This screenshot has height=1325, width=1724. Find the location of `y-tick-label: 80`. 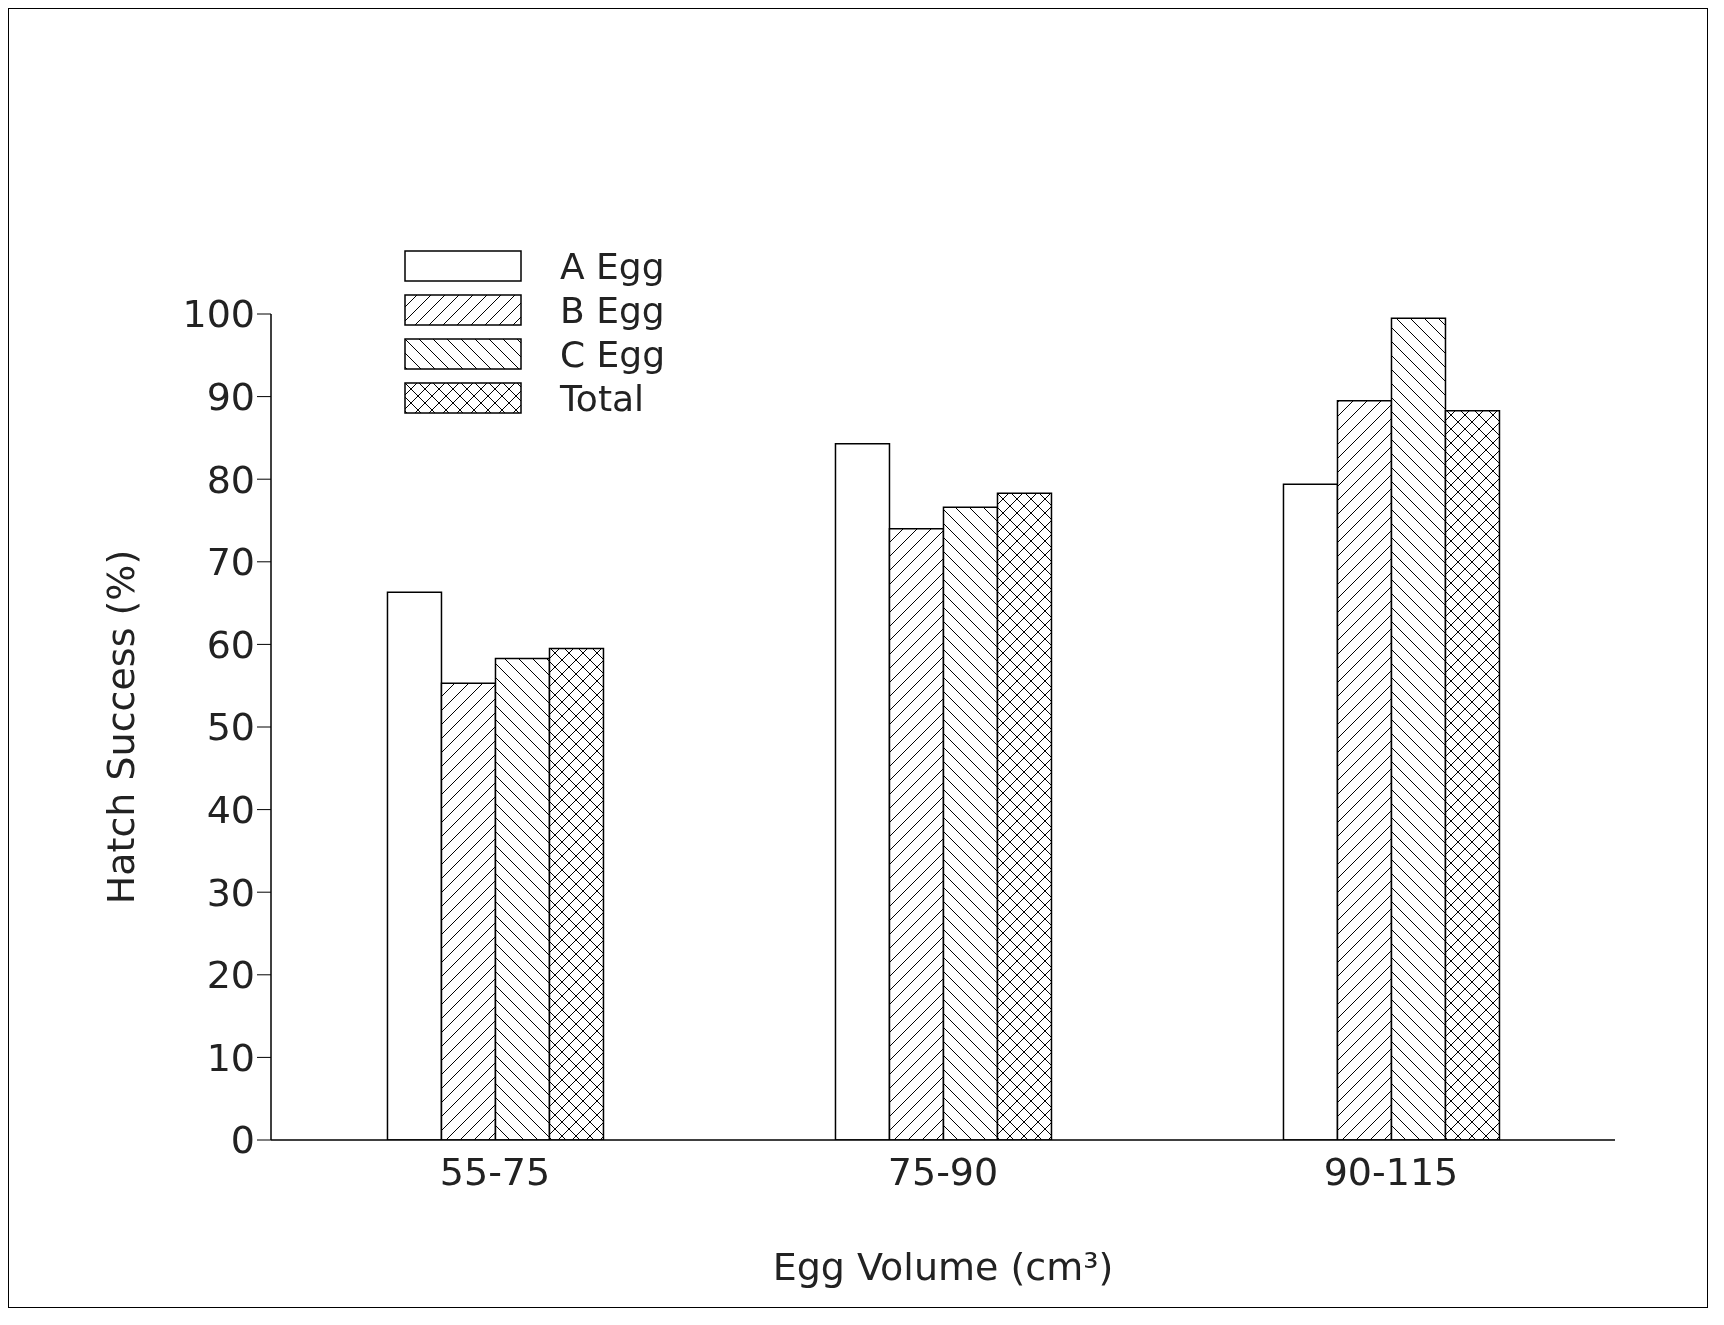

y-tick-label: 80 is located at coordinates (230, 479).